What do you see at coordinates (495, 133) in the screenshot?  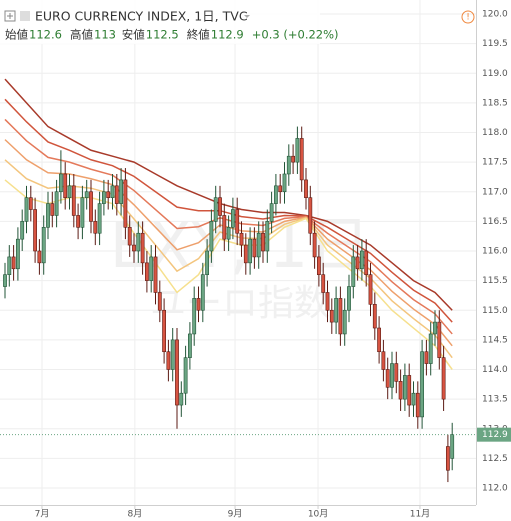 I see `y-tick-label: 118.0` at bounding box center [495, 133].